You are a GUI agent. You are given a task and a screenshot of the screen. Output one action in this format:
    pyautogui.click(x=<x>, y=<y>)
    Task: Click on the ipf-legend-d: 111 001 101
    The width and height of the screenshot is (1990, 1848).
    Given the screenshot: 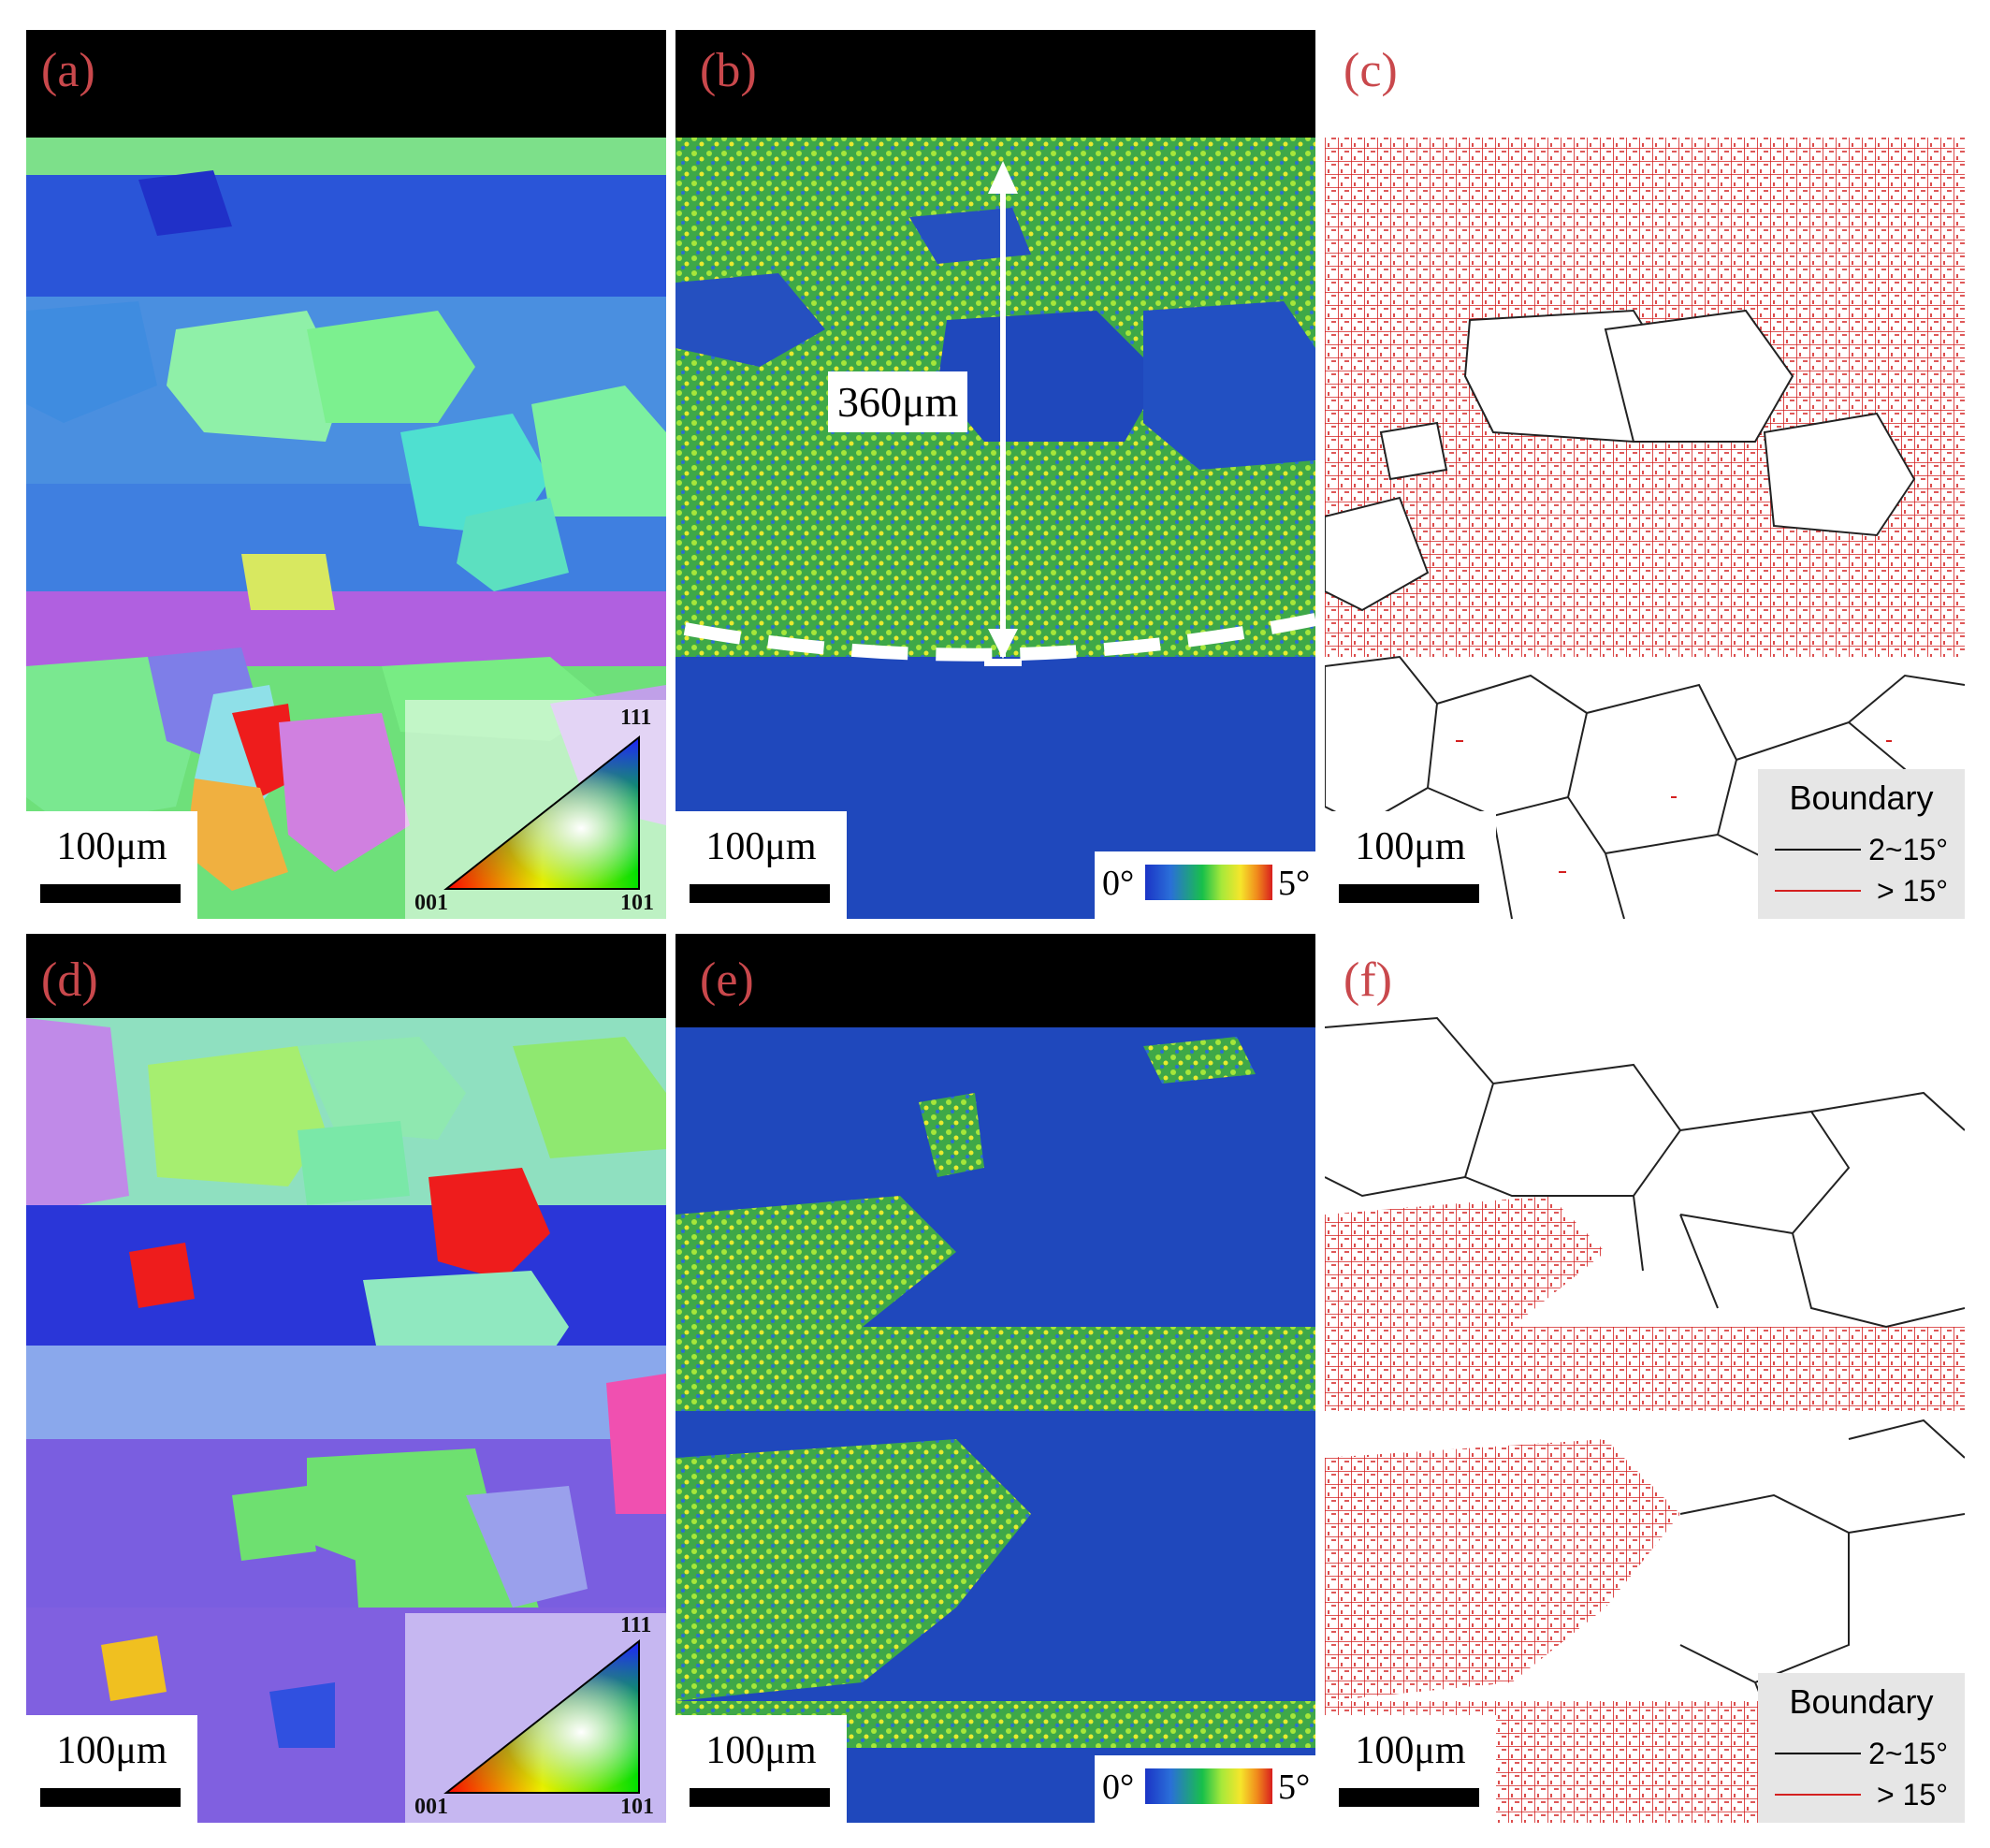 What is the action you would take?
    pyautogui.click(x=535, y=1718)
    